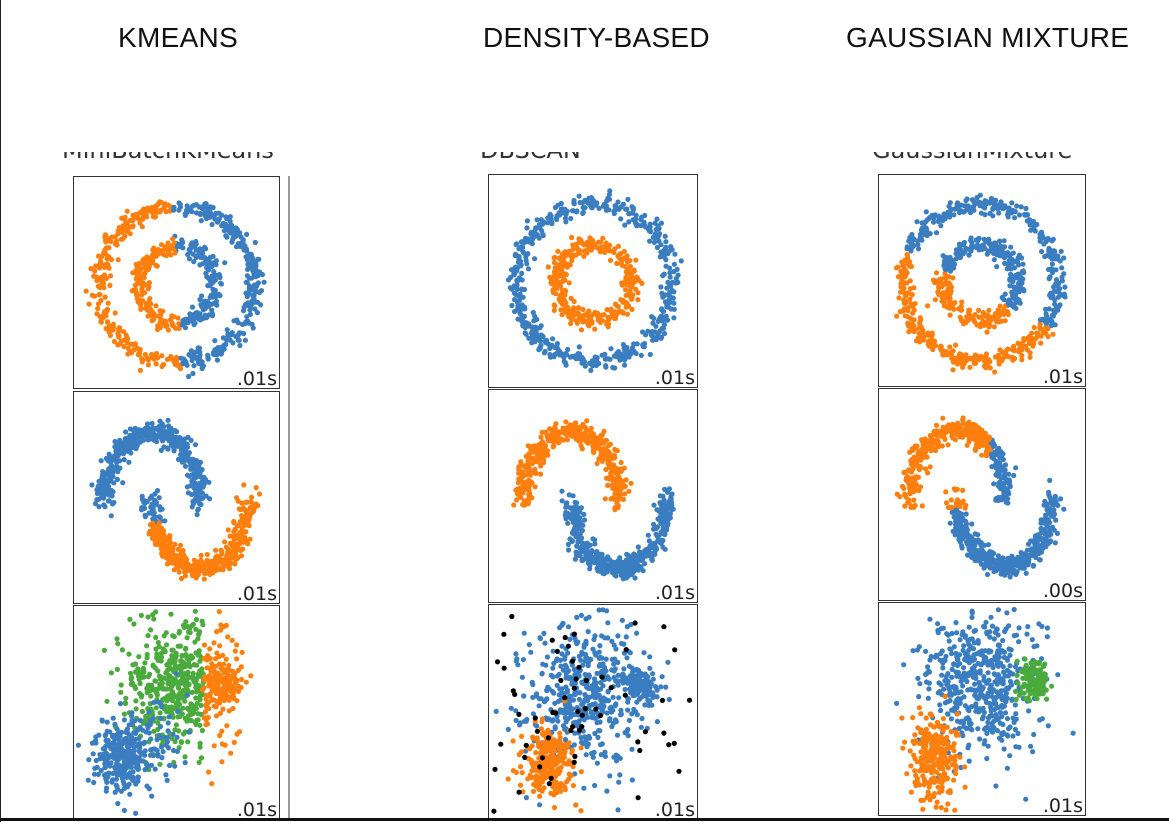 The height and width of the screenshot is (822, 1169). What do you see at coordinates (650, 701) in the screenshot?
I see `point-right-blob` at bounding box center [650, 701].